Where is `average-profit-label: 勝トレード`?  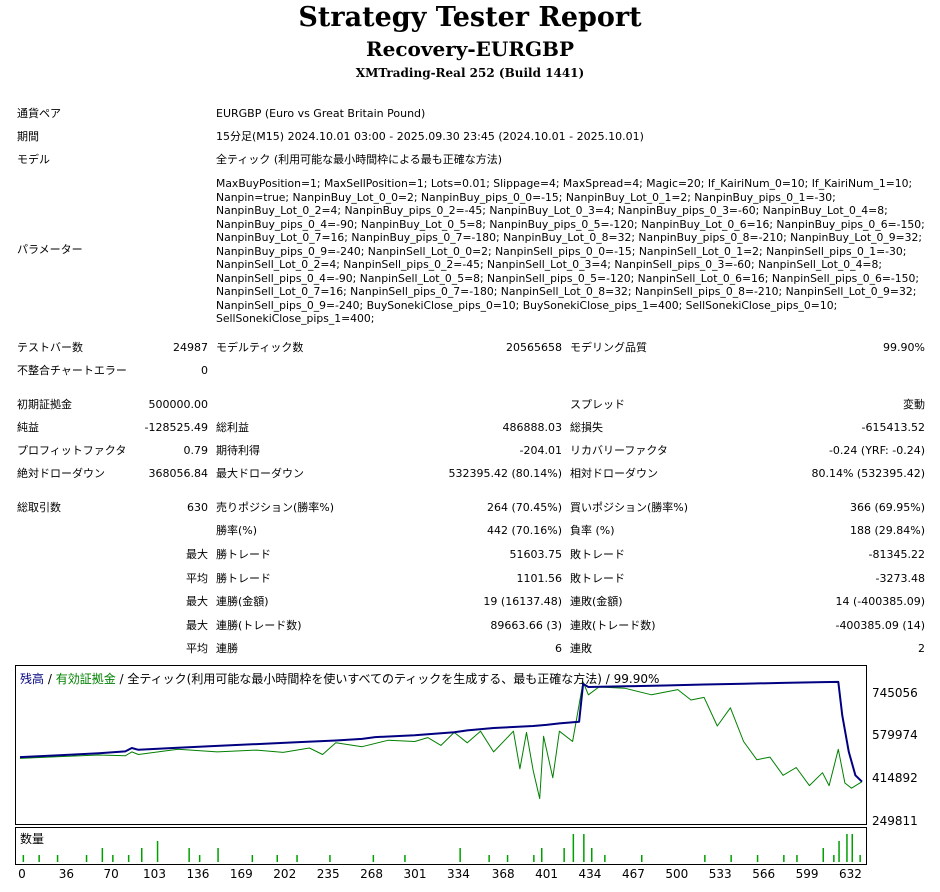
average-profit-label: 勝トレード is located at coordinates (243, 578).